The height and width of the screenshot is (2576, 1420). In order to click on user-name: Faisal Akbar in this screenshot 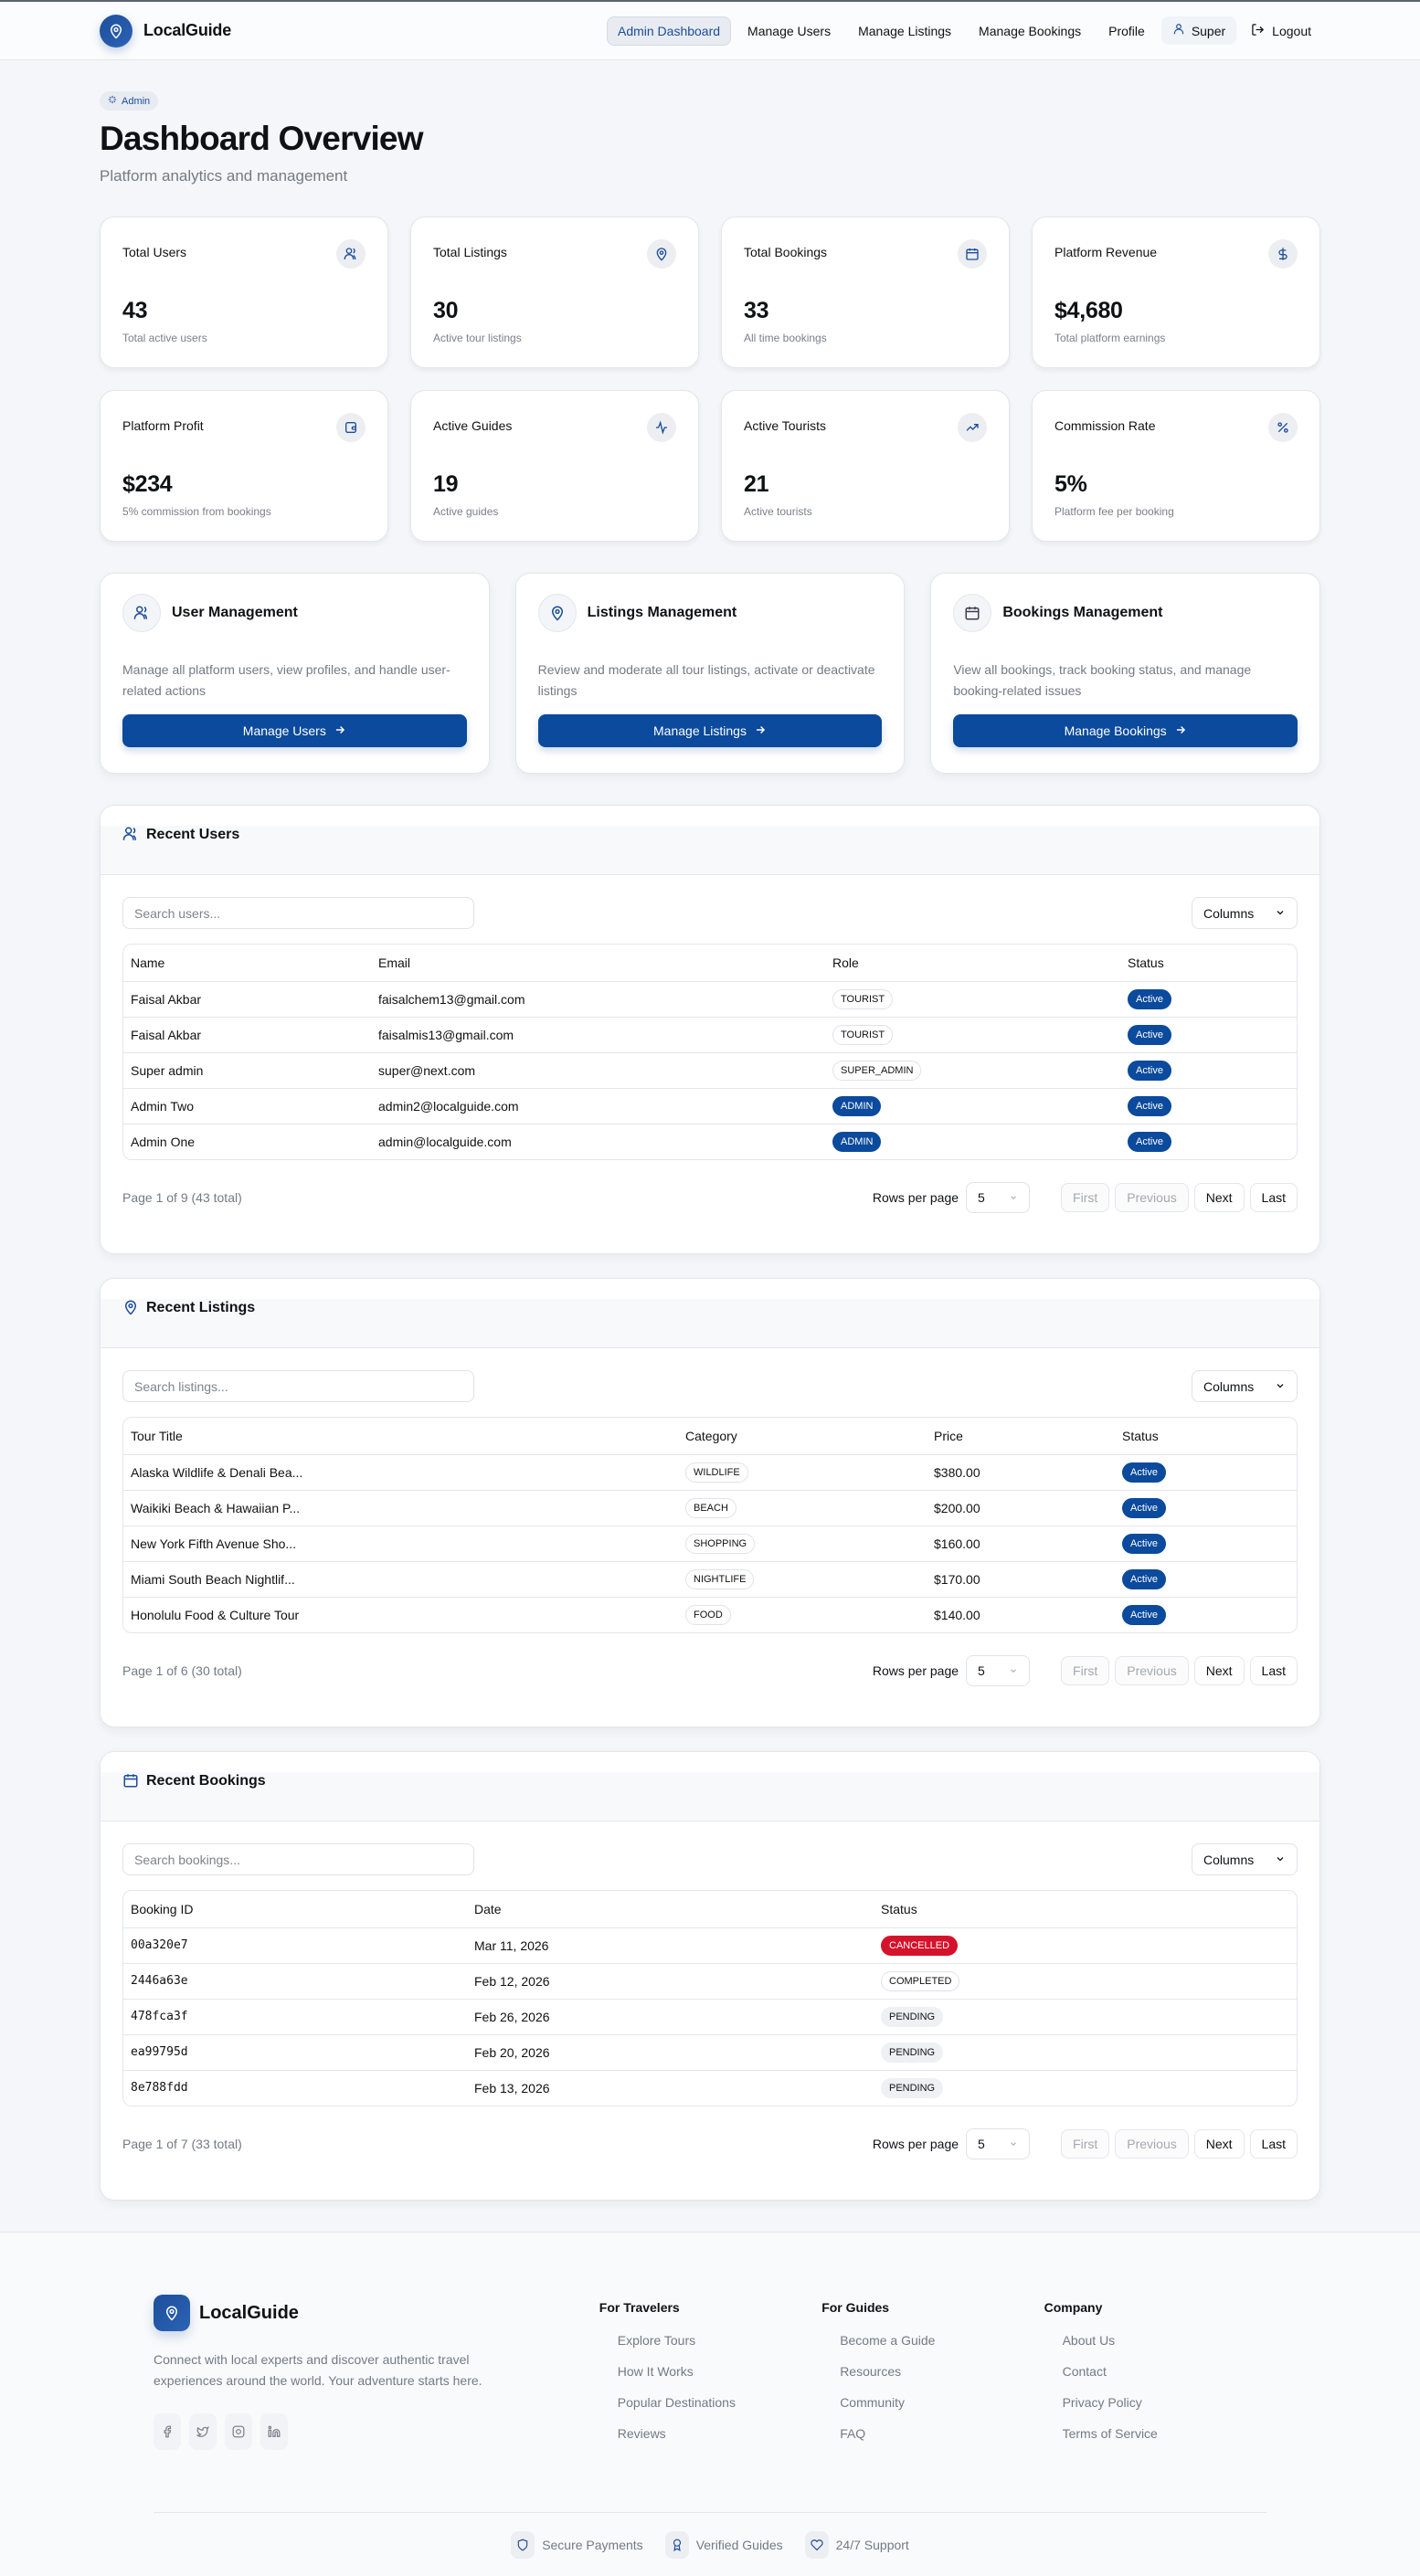, I will do `click(247, 1035)`.